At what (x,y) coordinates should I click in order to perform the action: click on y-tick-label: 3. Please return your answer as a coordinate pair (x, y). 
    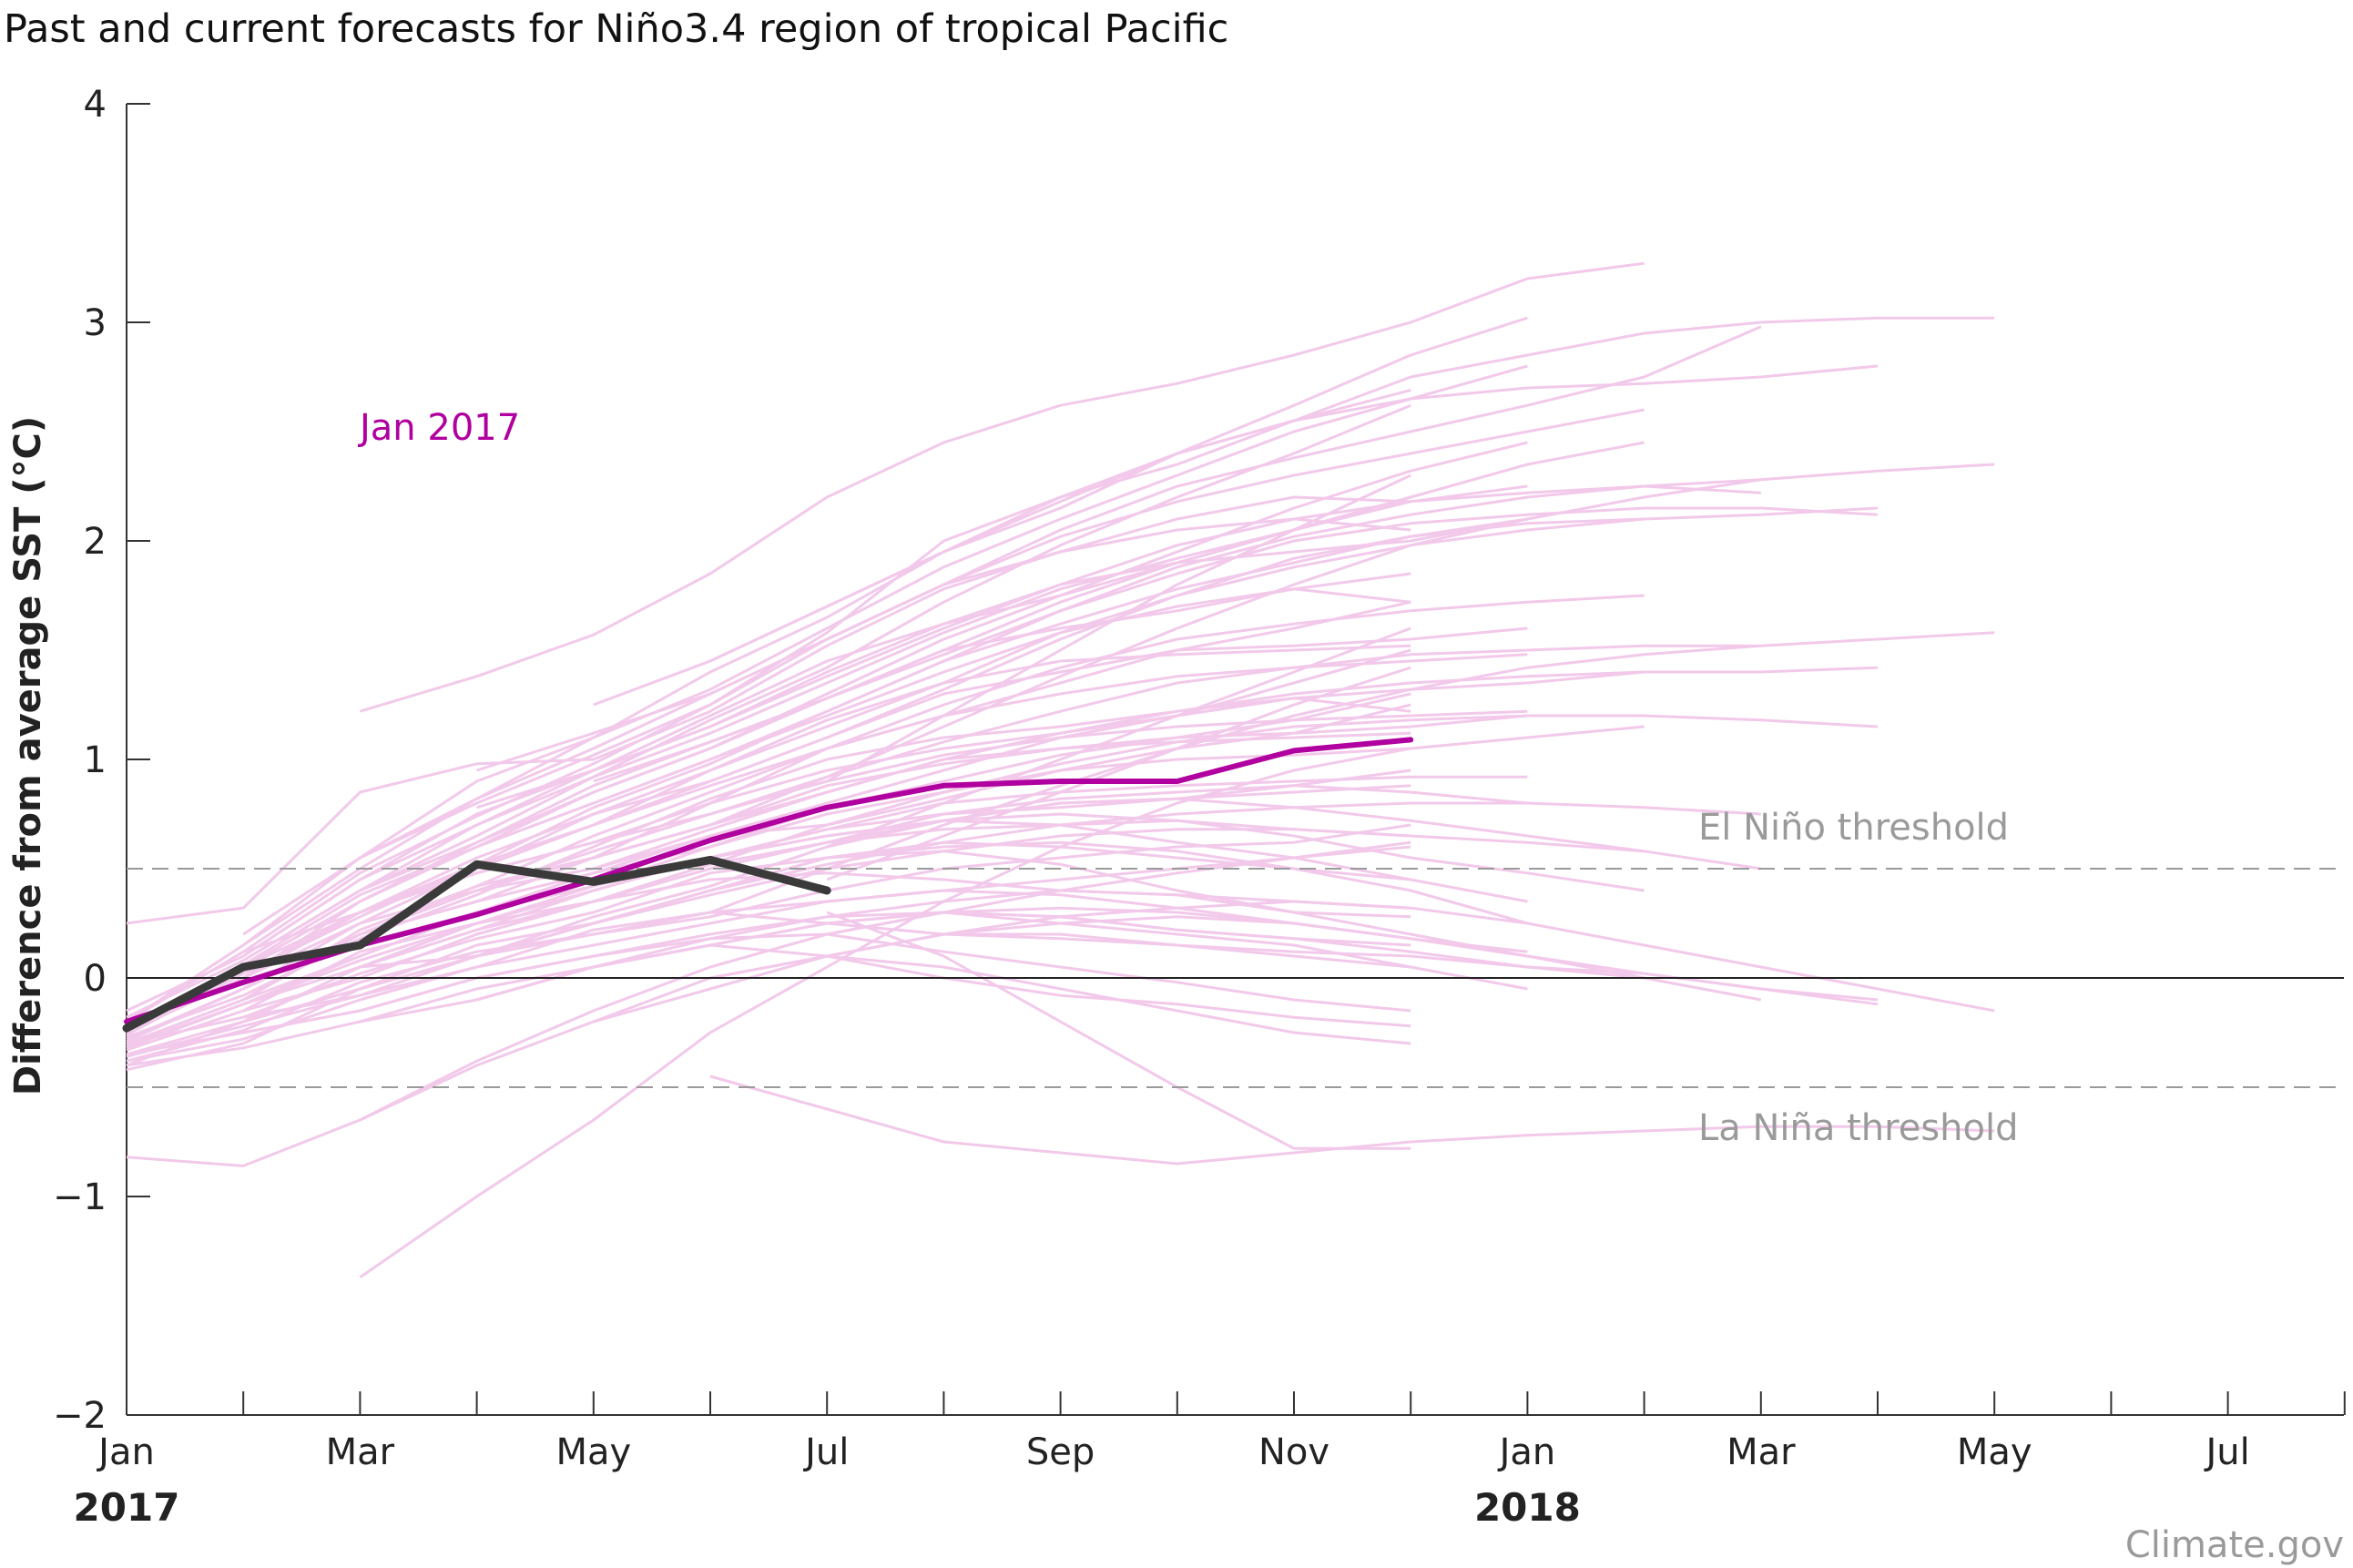
    Looking at the image, I should click on (95, 323).